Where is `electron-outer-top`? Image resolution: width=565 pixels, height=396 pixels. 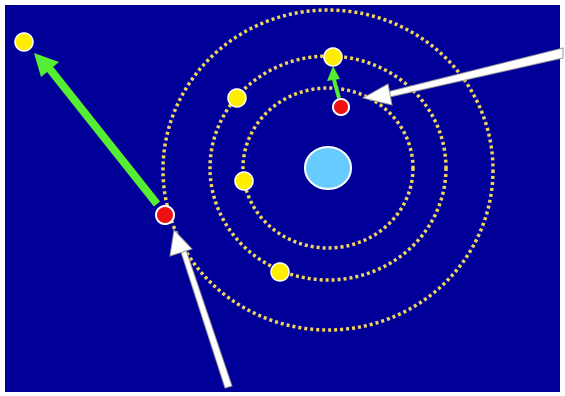
electron-outer-top is located at coordinates (333, 57).